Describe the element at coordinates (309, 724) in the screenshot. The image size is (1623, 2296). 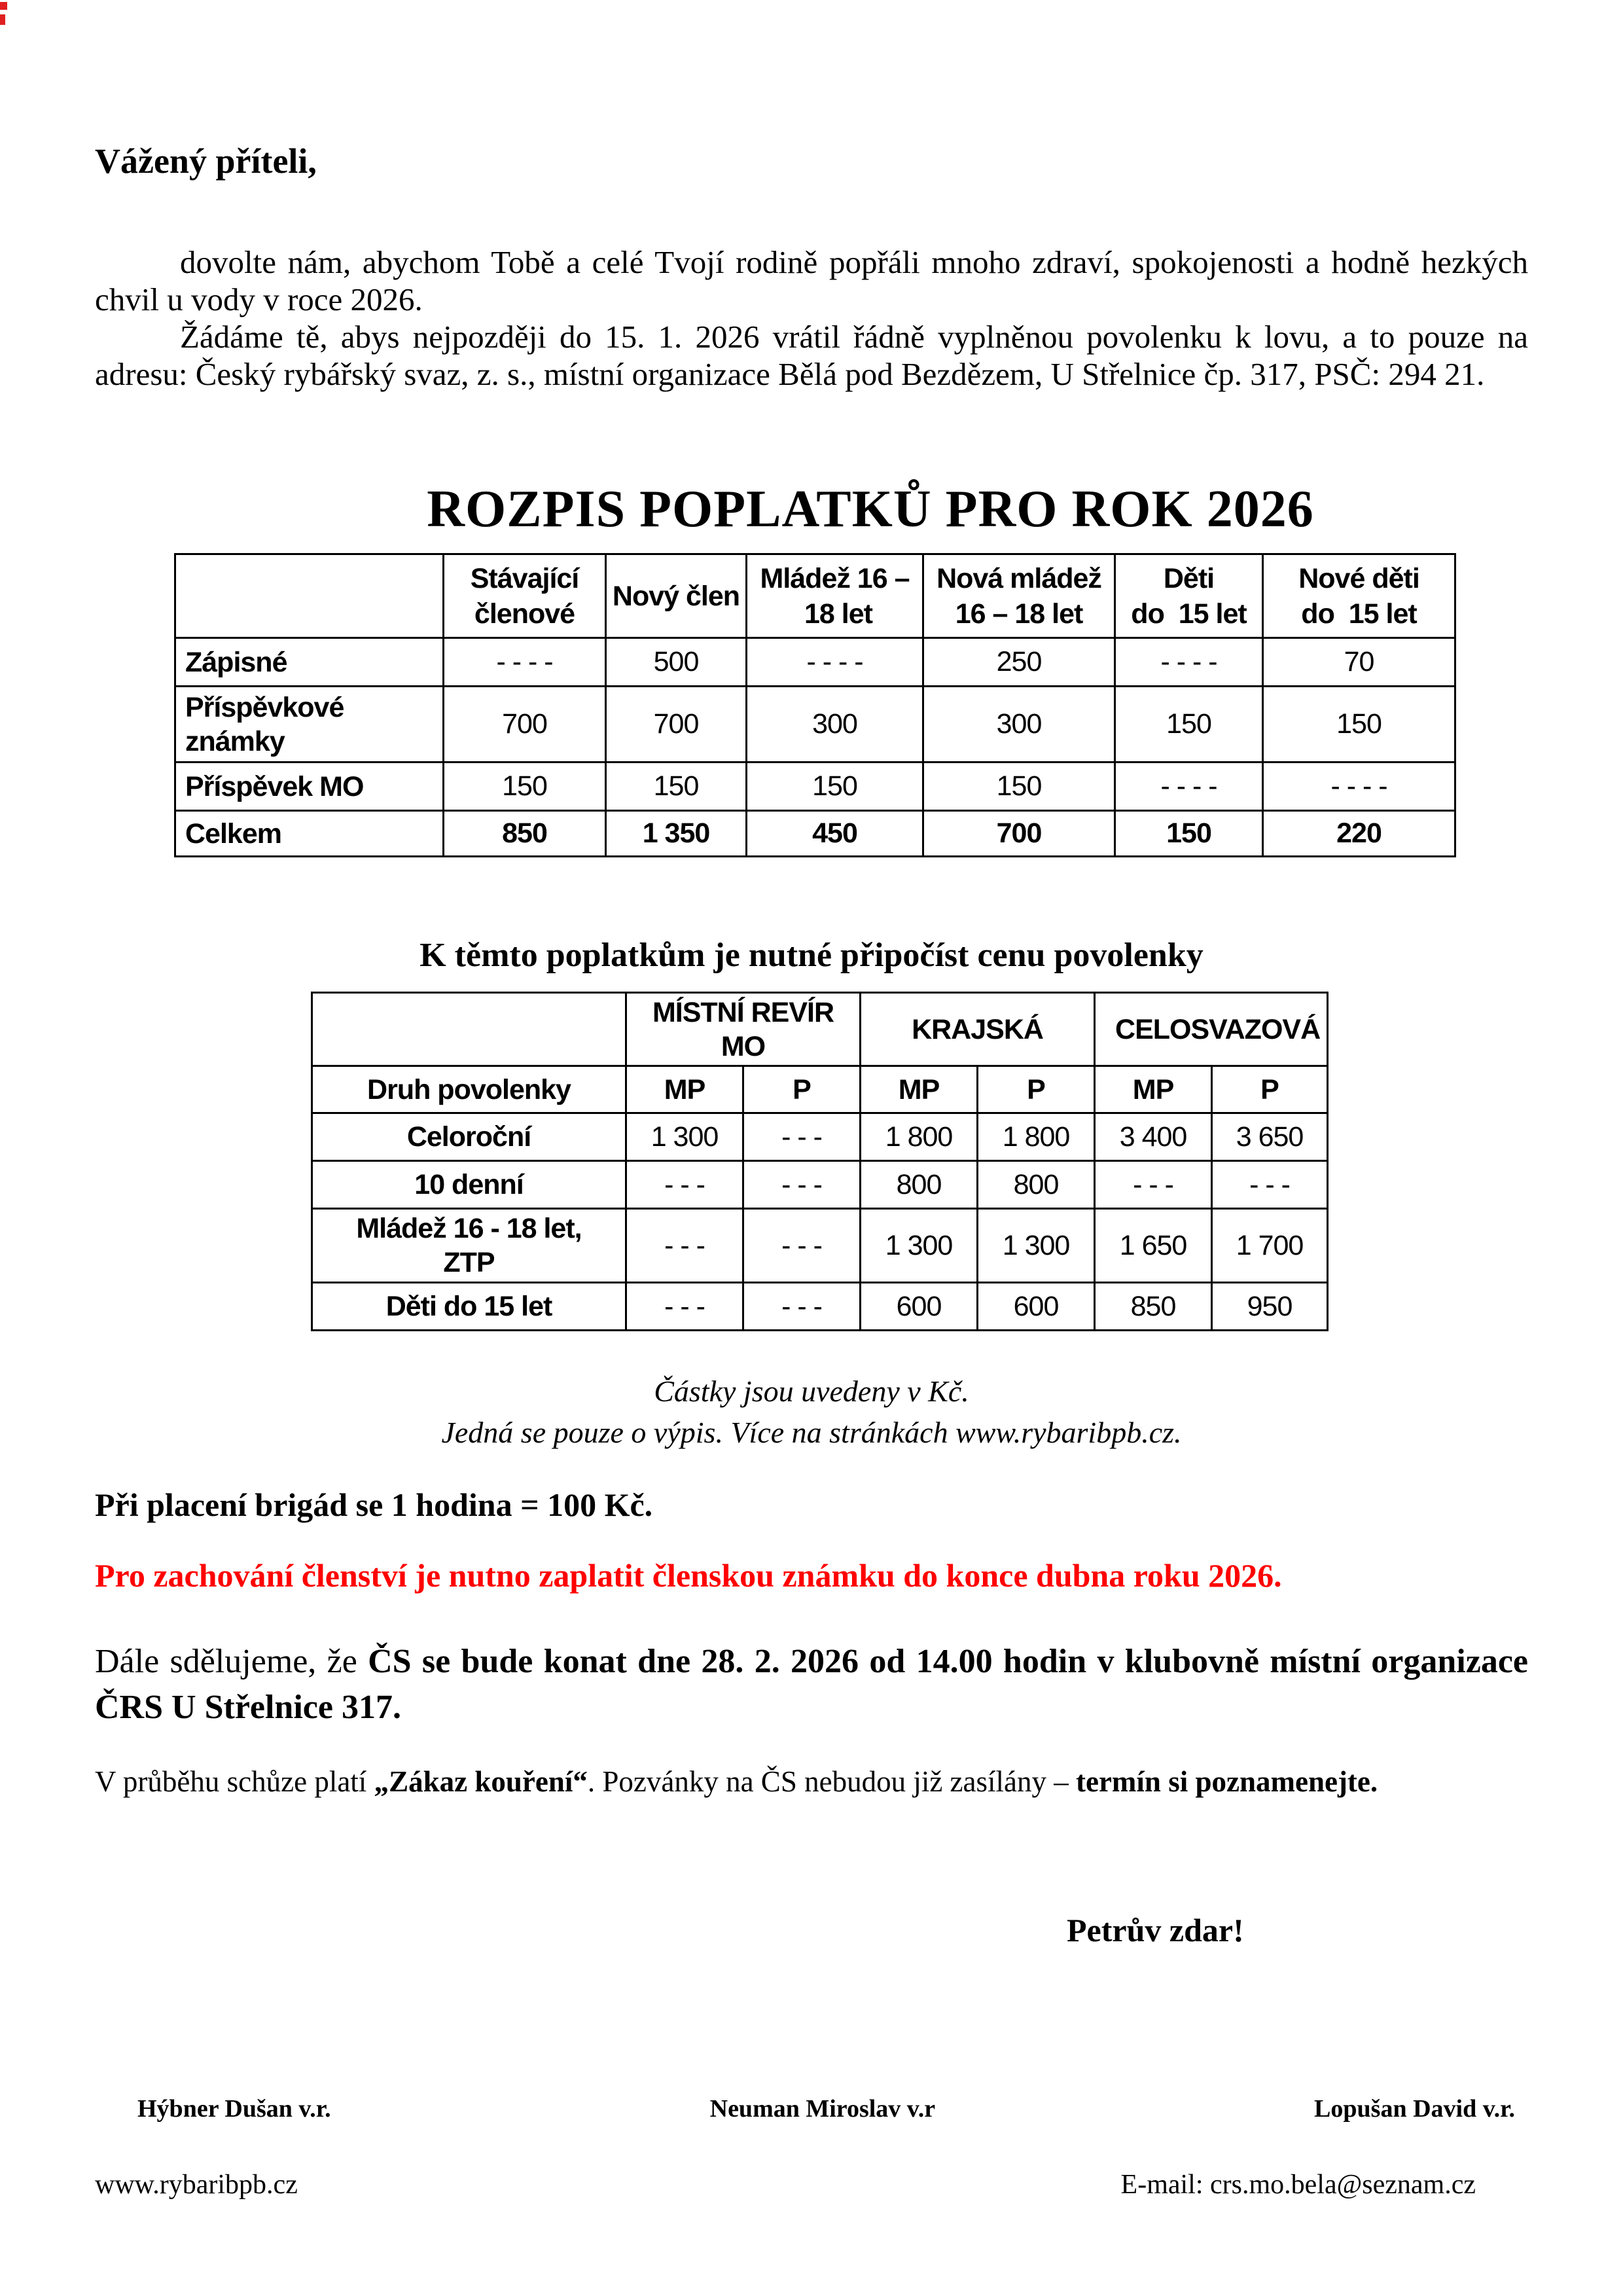
I see `row-label: Příspěvkové známky` at that location.